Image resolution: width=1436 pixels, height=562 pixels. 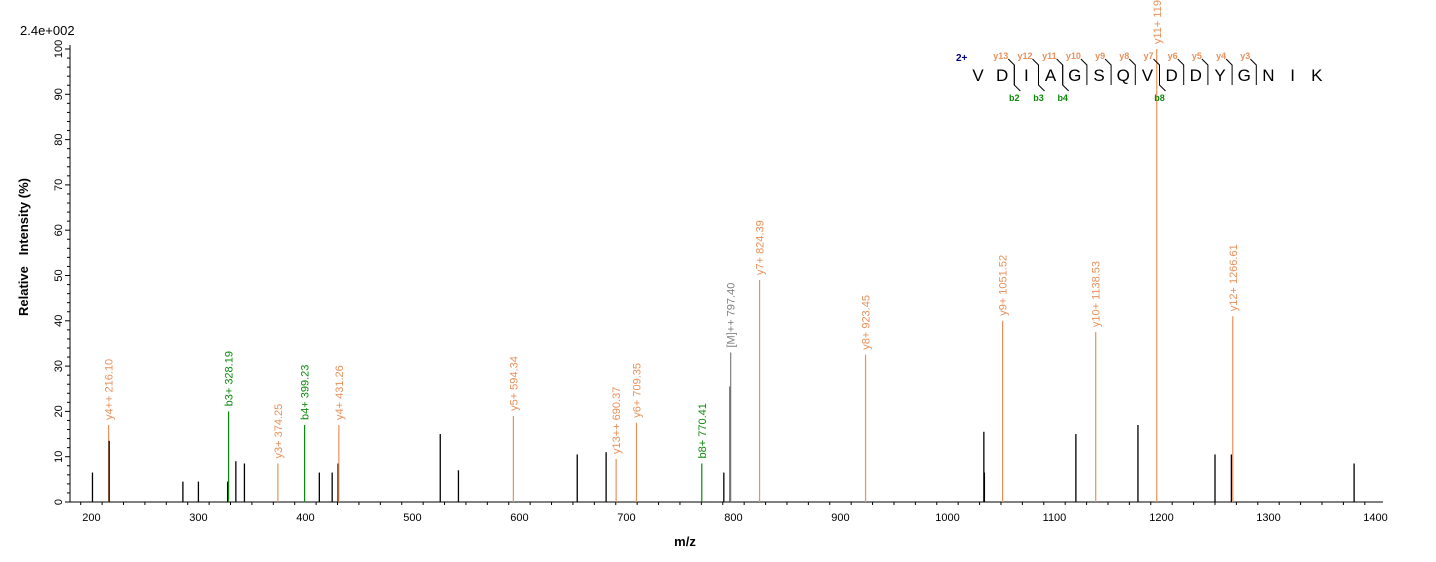 I want to click on residue: K, so click(x=1317, y=75).